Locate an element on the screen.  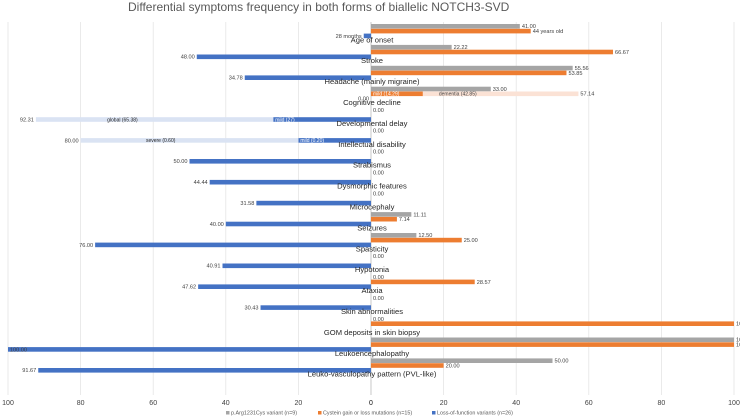
category-label: Intellectual disability is located at coordinates (372, 144).